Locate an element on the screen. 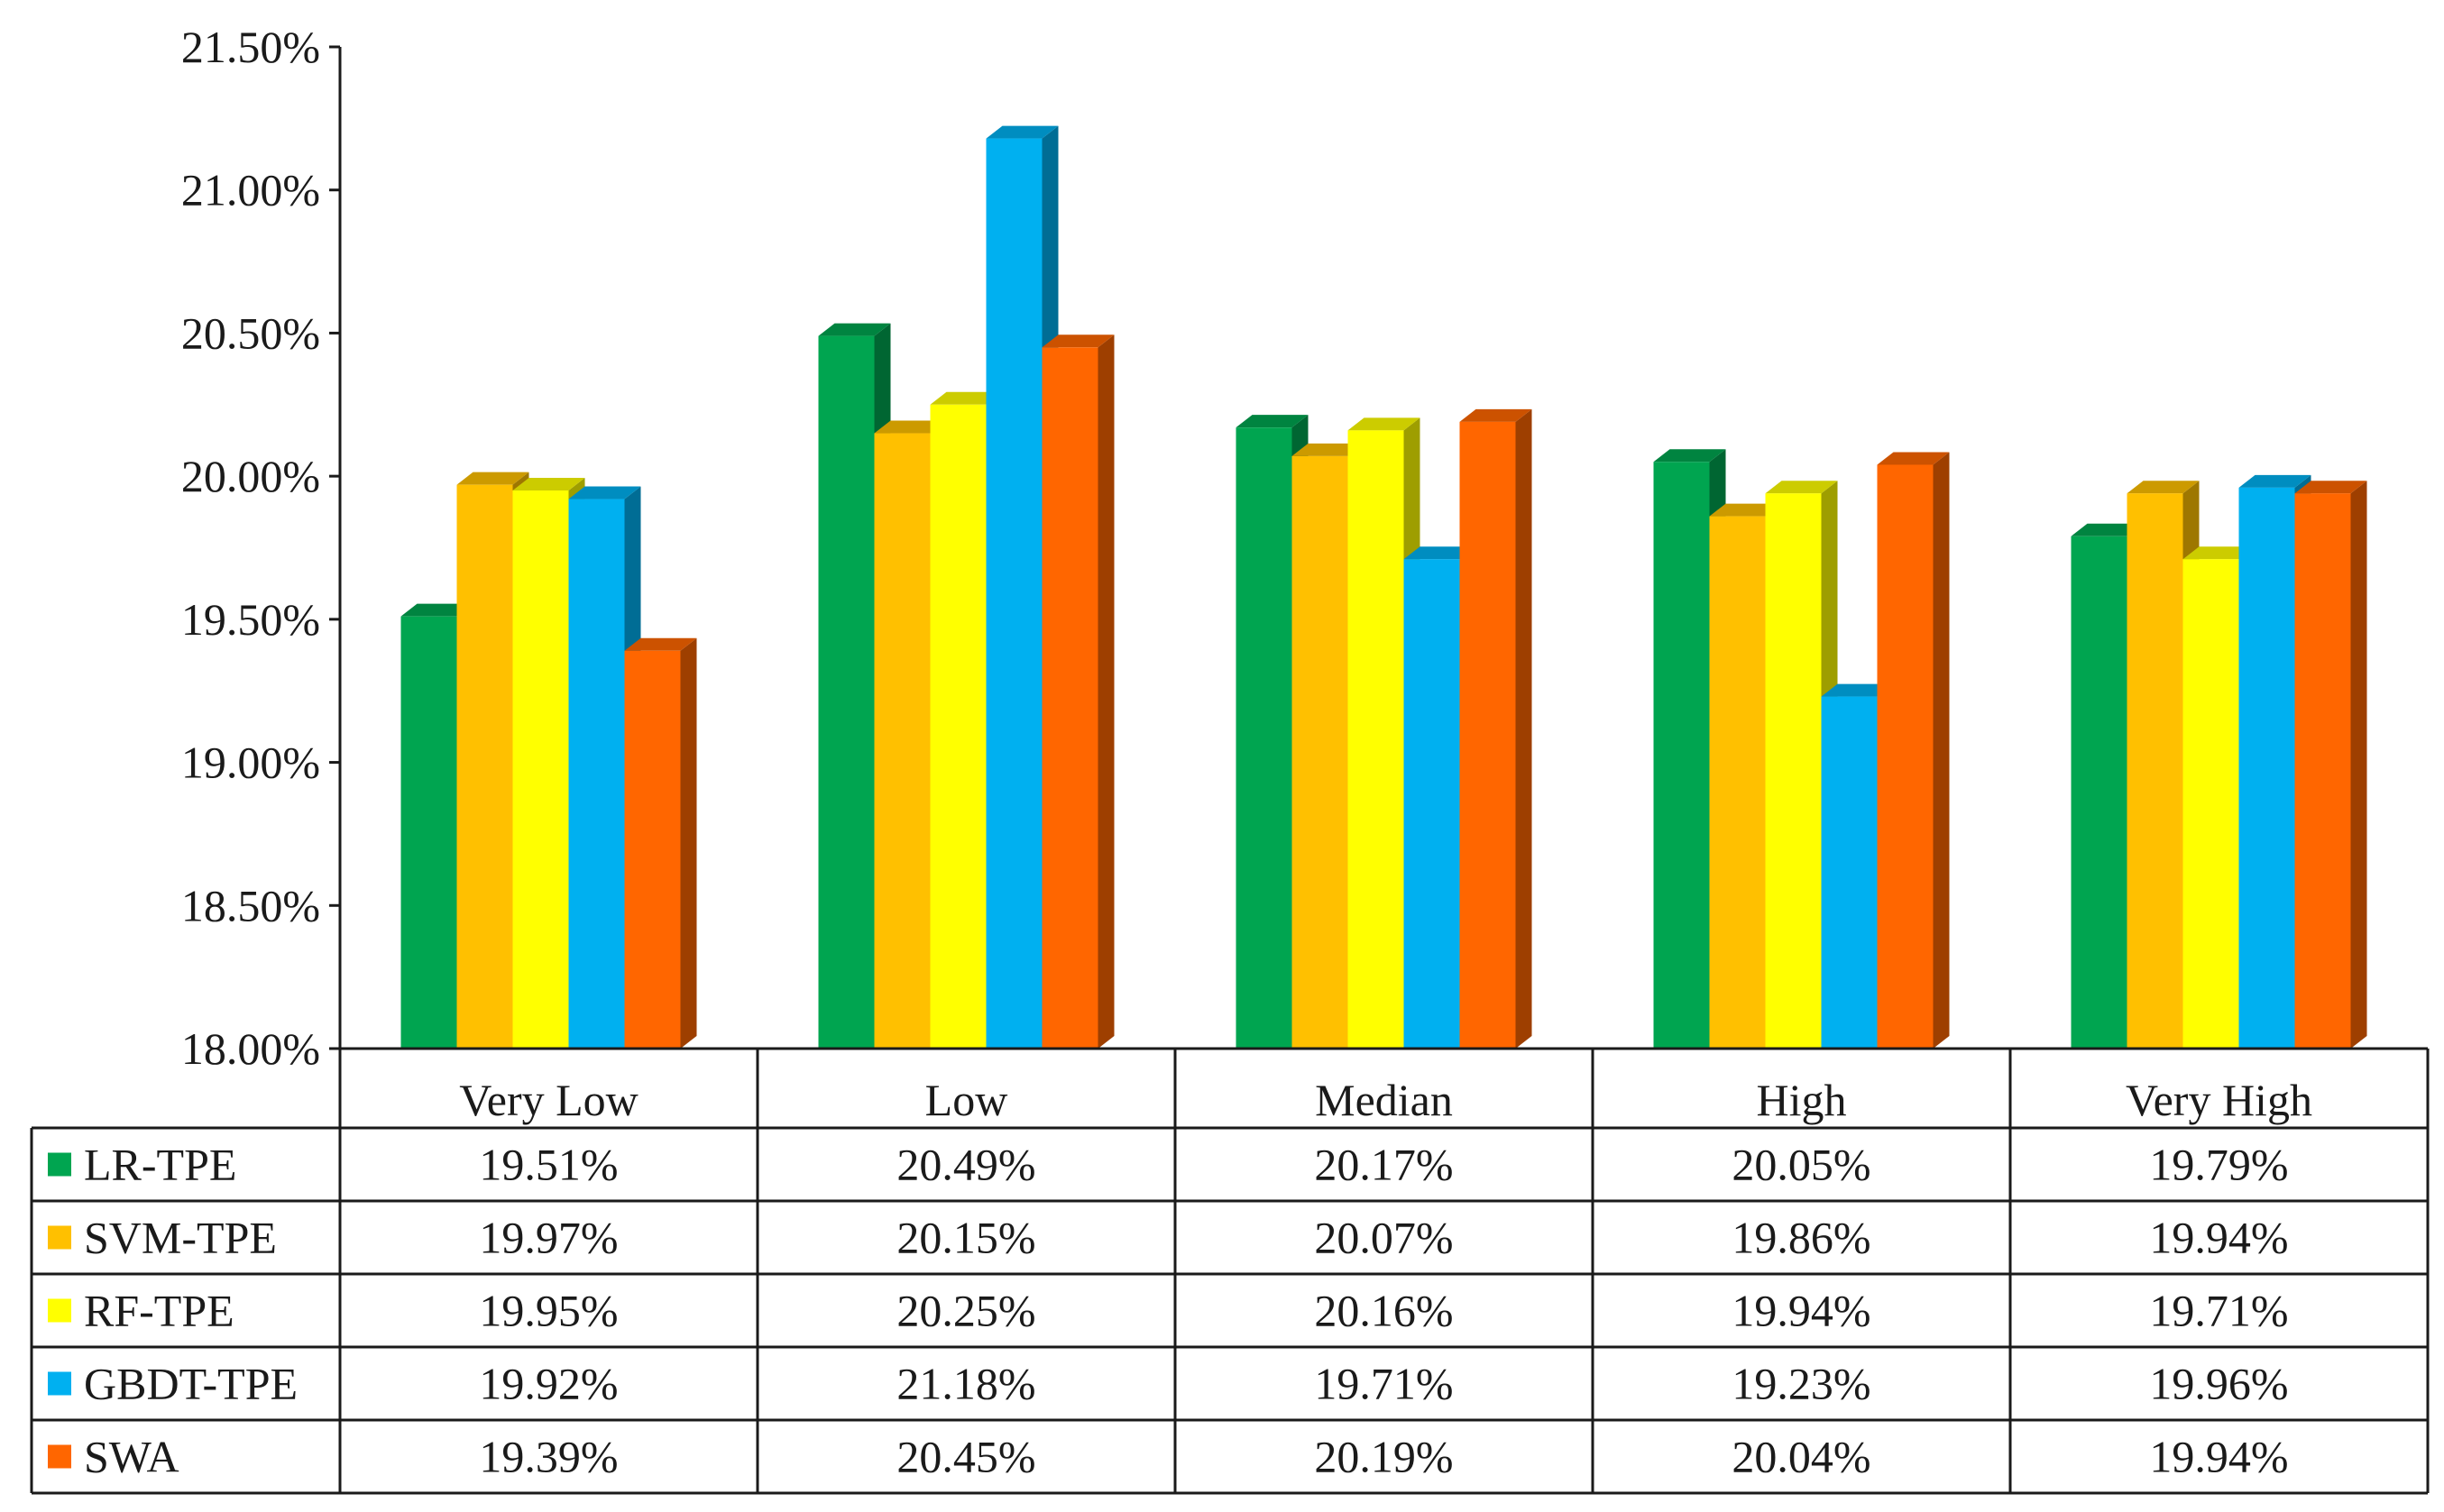 The height and width of the screenshot is (1512, 2444). y-tick-label: 21.50% is located at coordinates (250, 47).